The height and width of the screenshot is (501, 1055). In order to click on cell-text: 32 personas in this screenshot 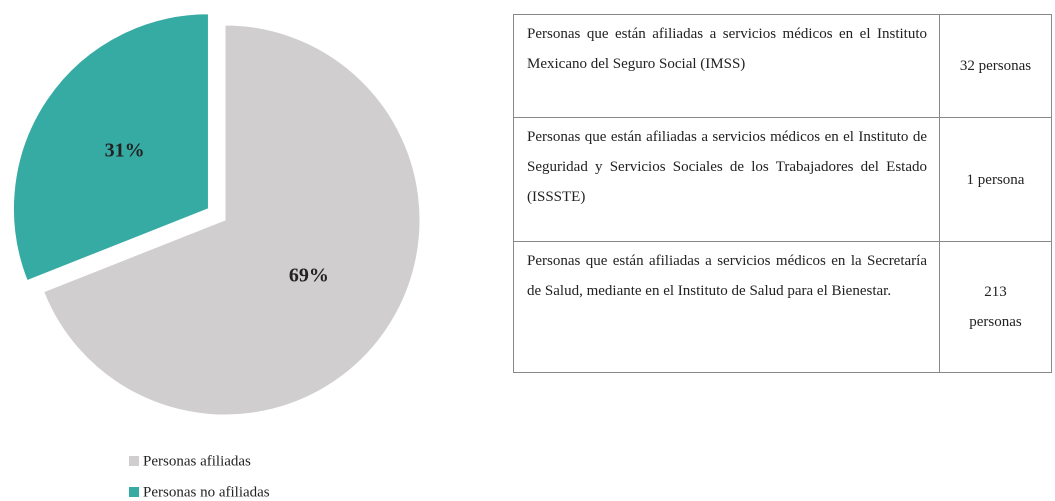, I will do `click(995, 66)`.